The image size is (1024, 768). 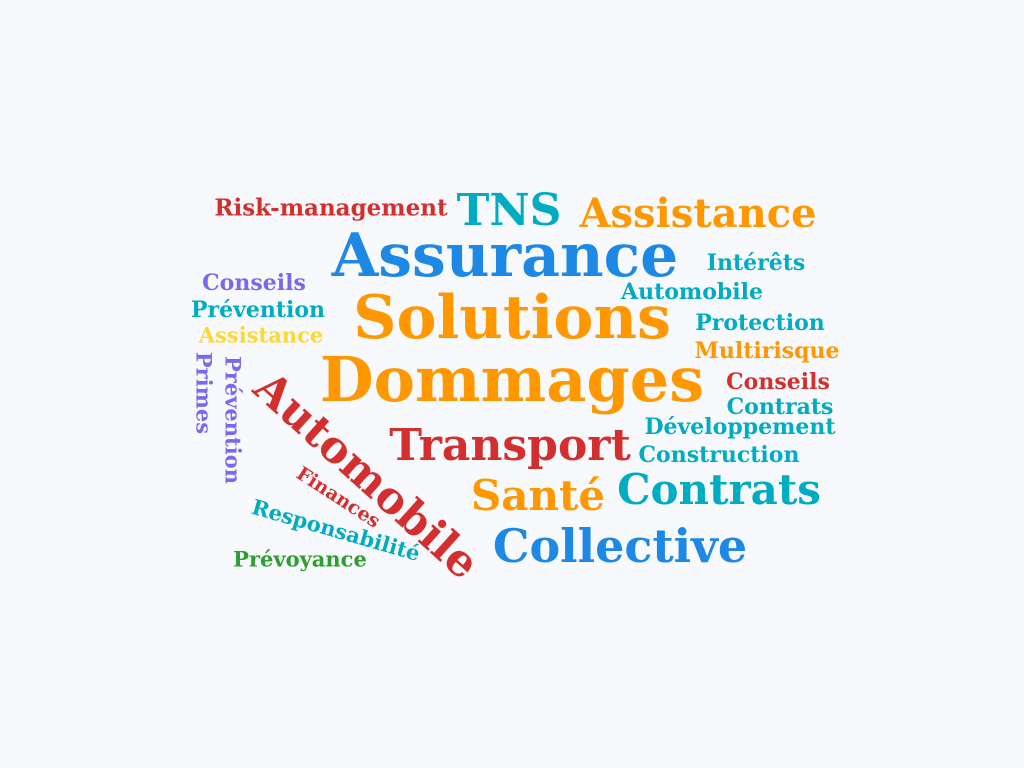 What do you see at coordinates (510, 445) in the screenshot?
I see `word-transport: Transport` at bounding box center [510, 445].